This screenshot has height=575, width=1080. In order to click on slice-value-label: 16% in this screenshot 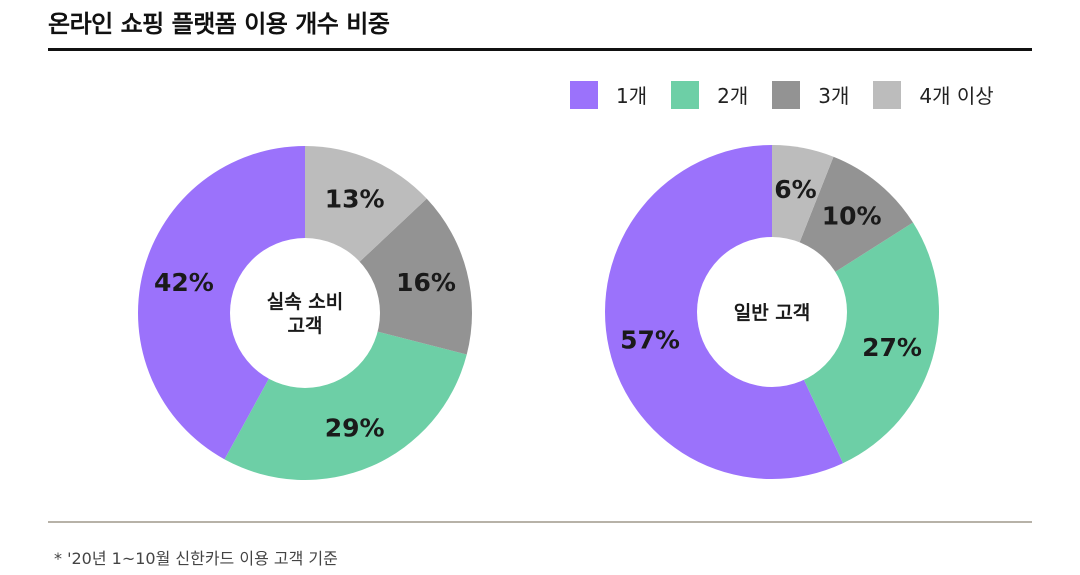, I will do `click(426, 282)`.